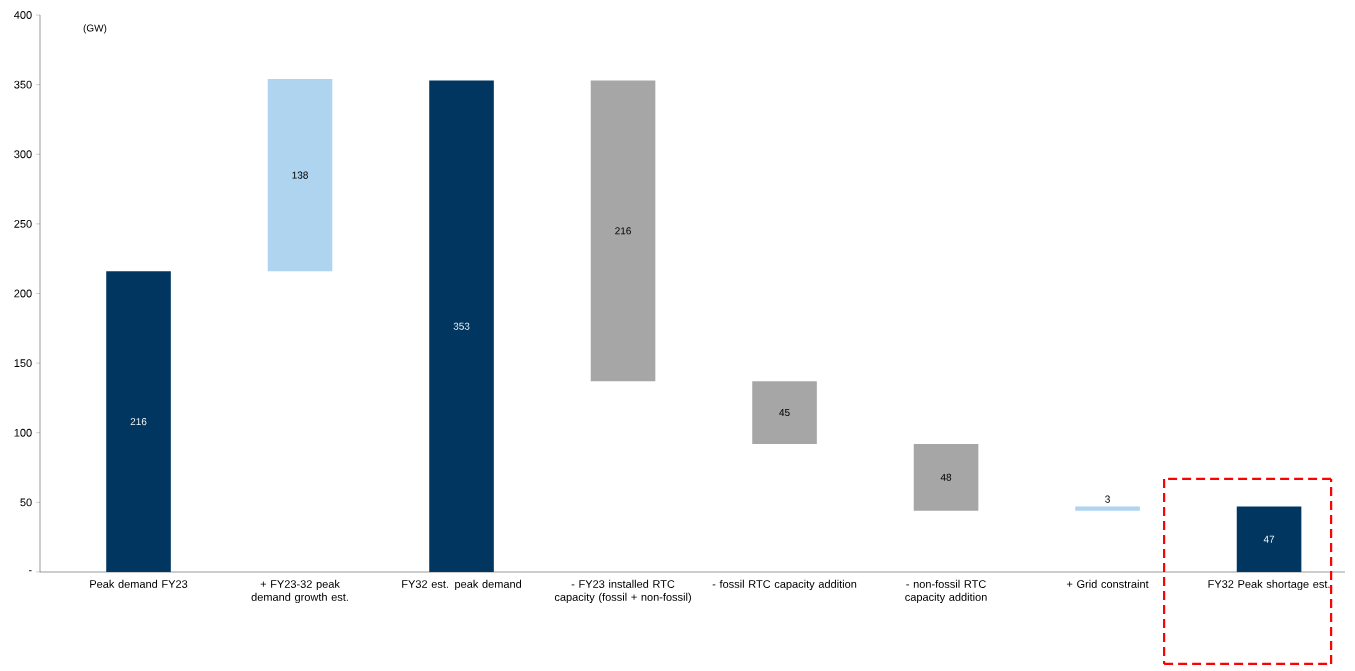 The height and width of the screenshot is (671, 1355). Describe the element at coordinates (139, 583) in the screenshot. I see `x-tick-label: Peak demand FY23` at that location.